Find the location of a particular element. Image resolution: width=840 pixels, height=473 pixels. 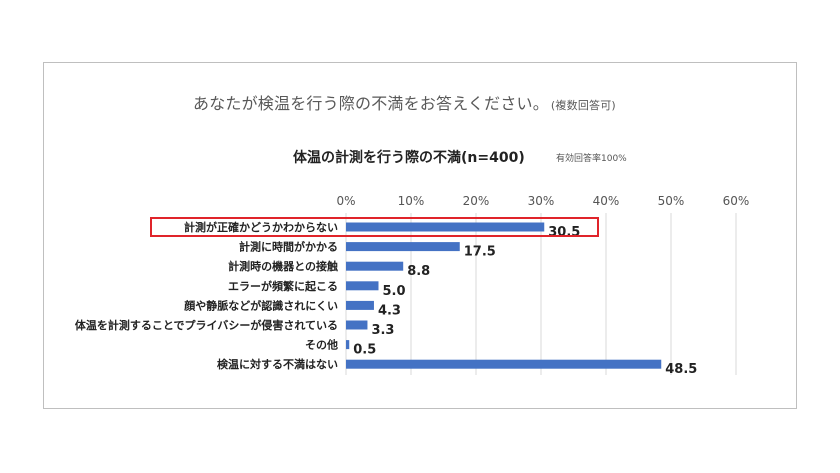

question-note: (複数回答可) is located at coordinates (583, 105).